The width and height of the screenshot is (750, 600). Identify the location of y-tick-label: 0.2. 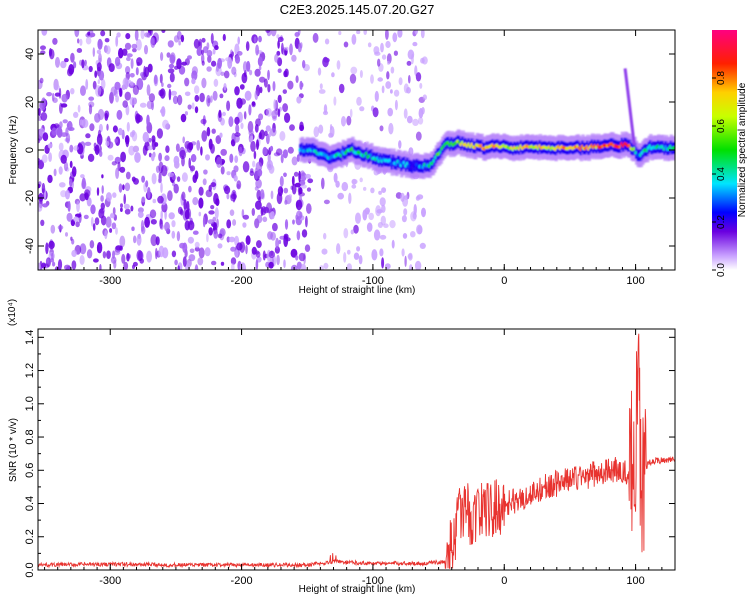
(30, 536).